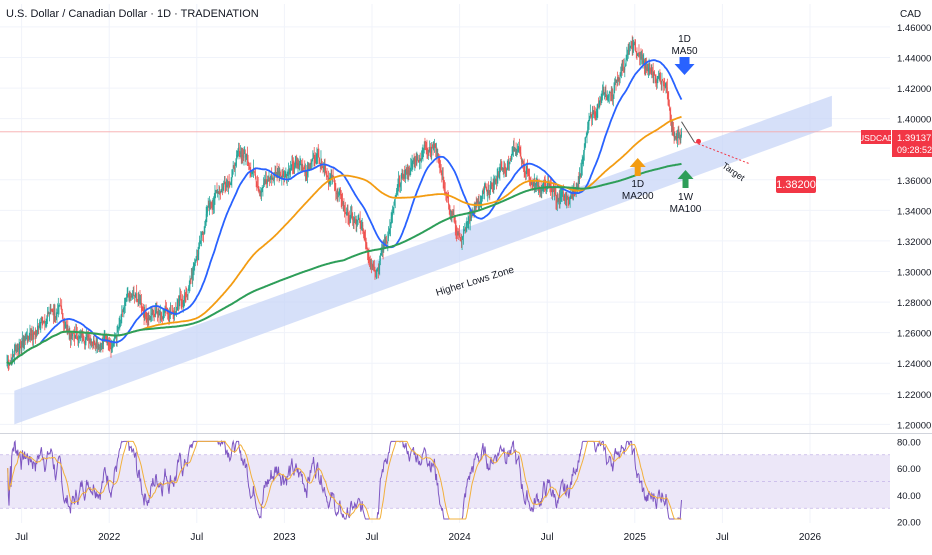 This screenshot has width=932, height=555. I want to click on rsi-ma-line, so click(344, 480).